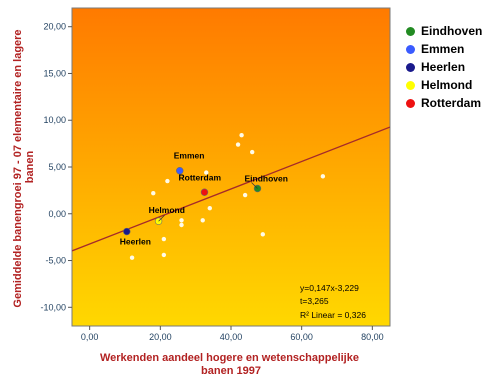 The width and height of the screenshot is (498, 377). Describe the element at coordinates (54, 73) in the screenshot. I see `y-tick-label: 15,00` at that location.